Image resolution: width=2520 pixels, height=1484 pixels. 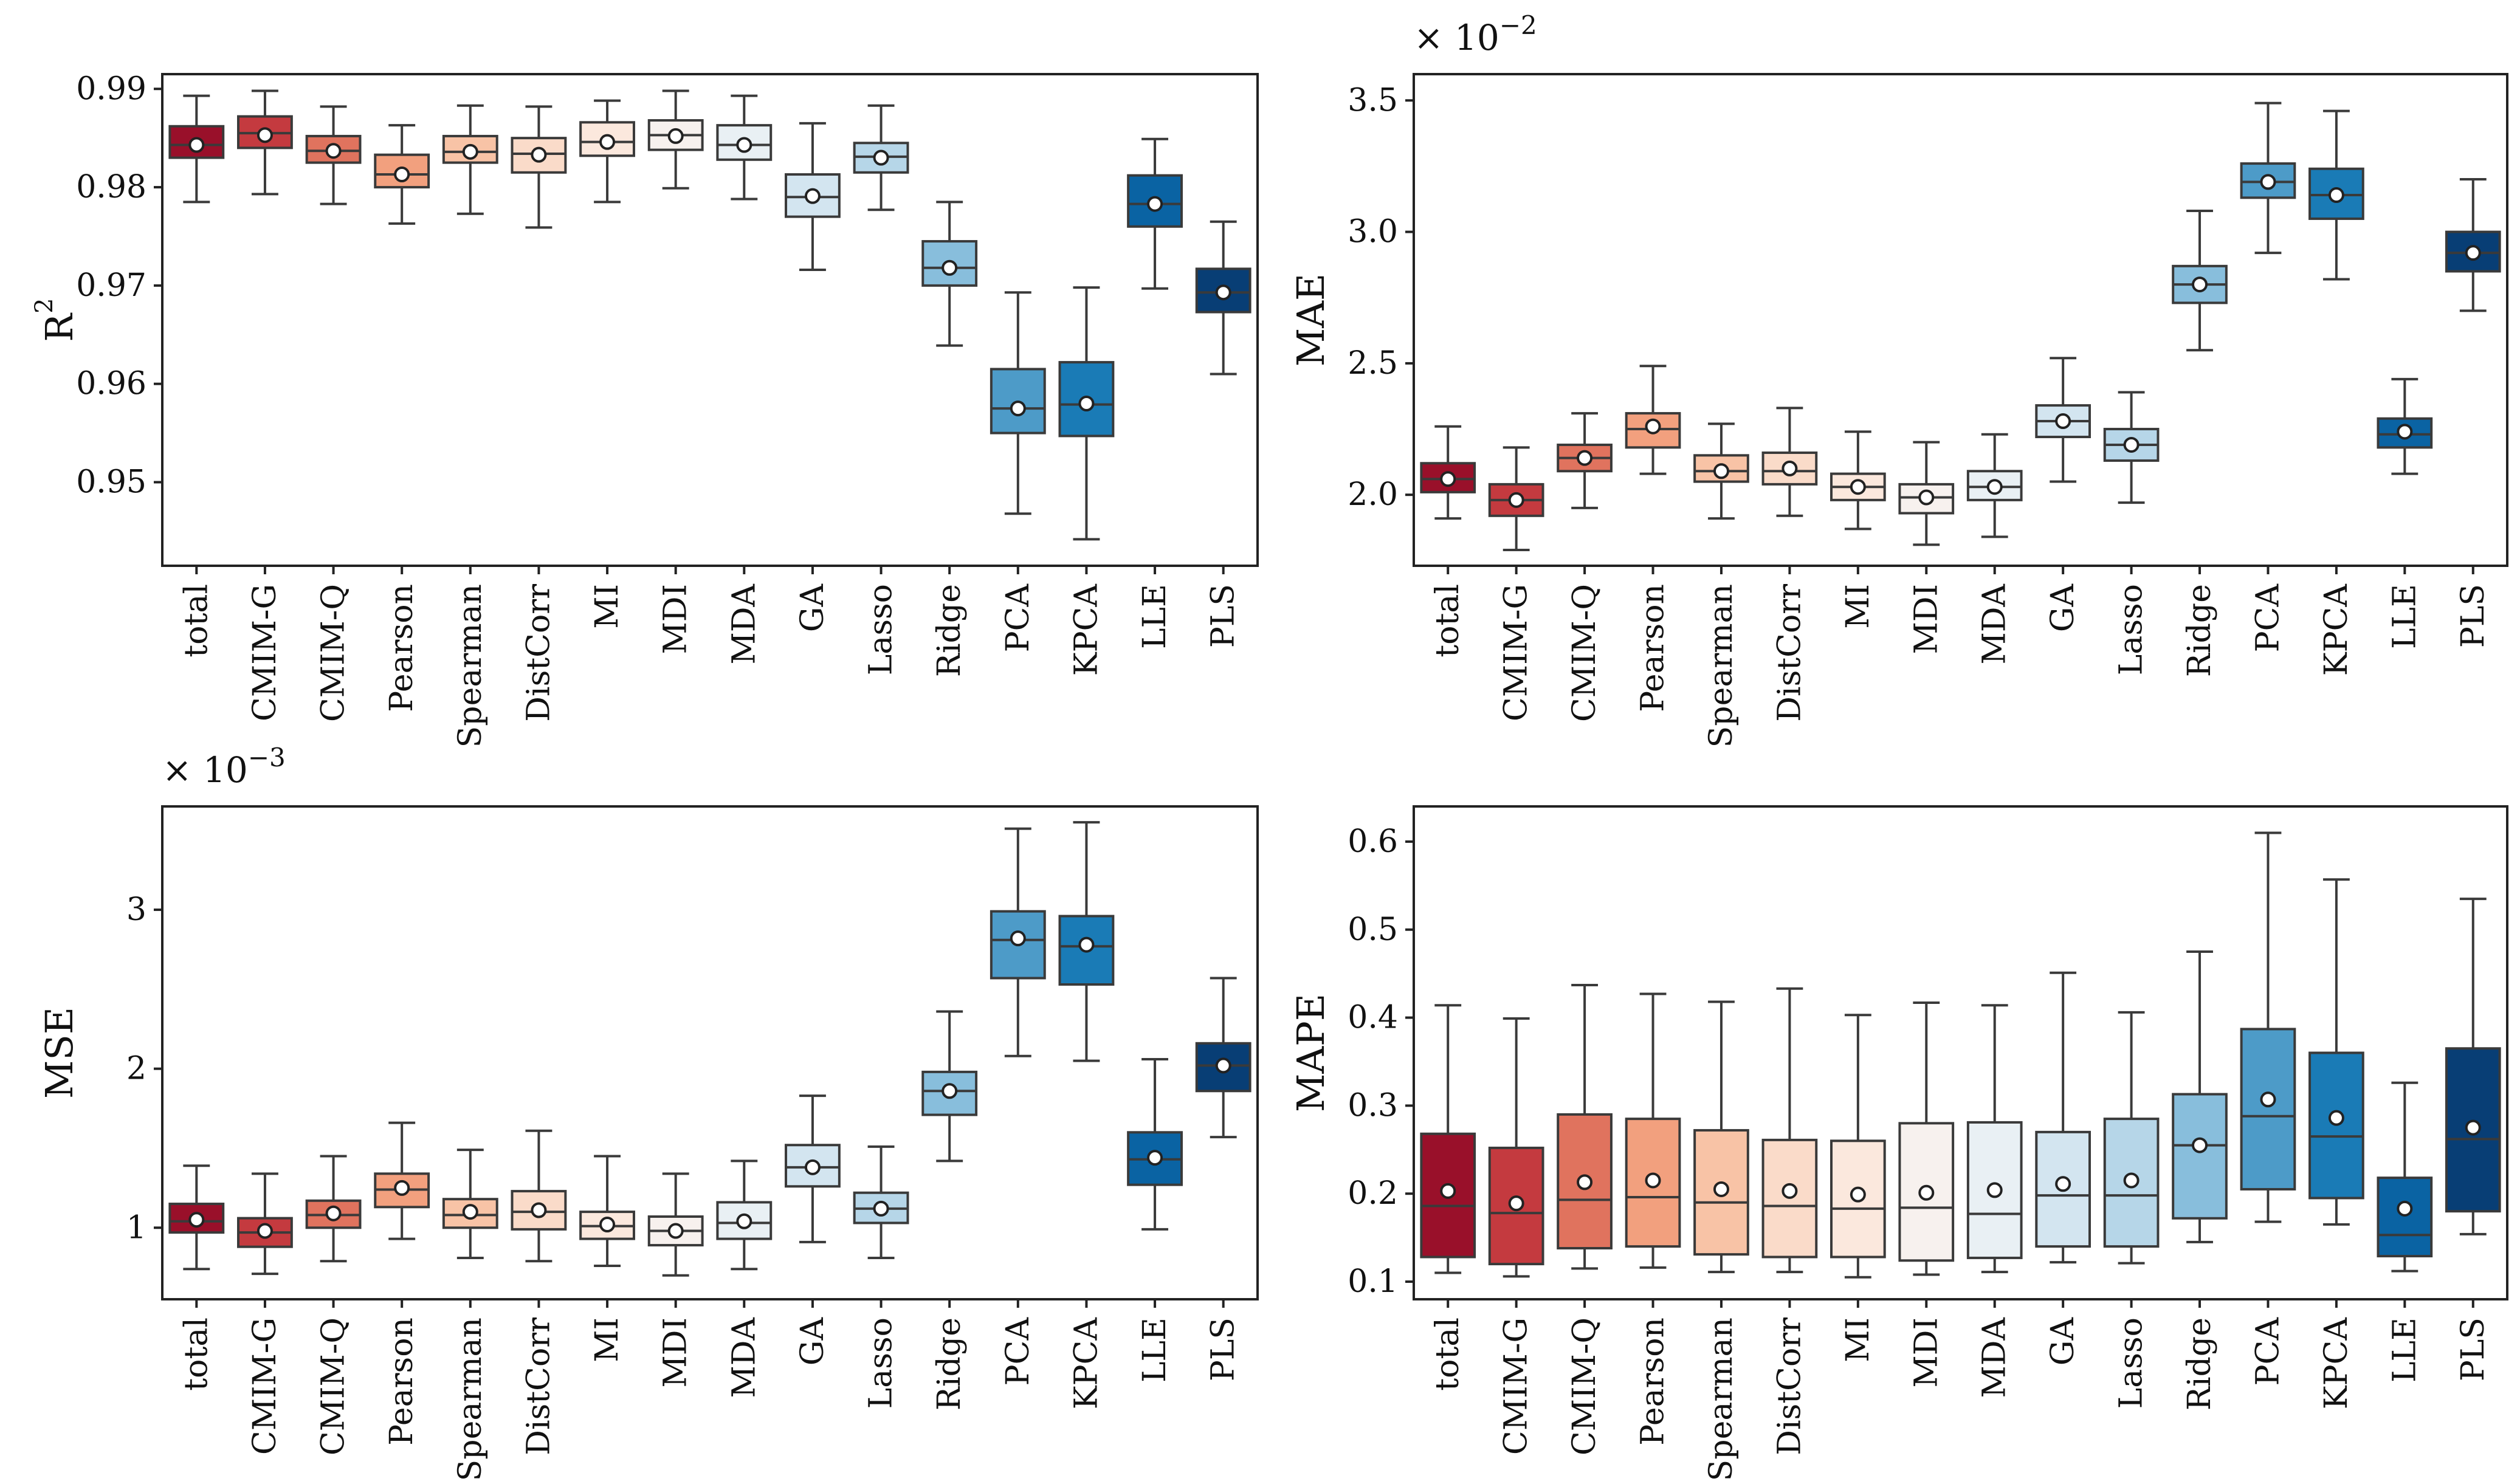 What do you see at coordinates (1373, 1282) in the screenshot?
I see `y-tick-label: 0.1` at bounding box center [1373, 1282].